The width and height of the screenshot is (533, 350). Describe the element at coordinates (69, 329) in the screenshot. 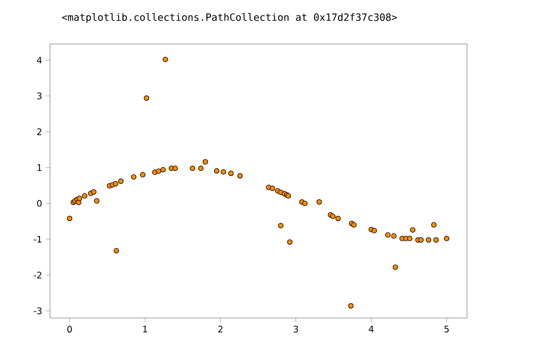

I see `x-tick-label: 0` at that location.